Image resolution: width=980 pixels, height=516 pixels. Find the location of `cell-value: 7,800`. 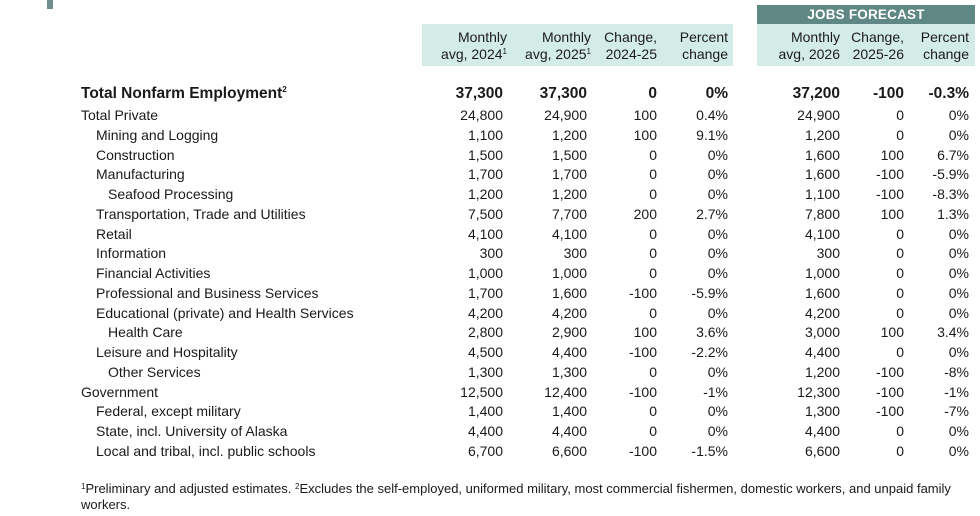

cell-value: 7,800 is located at coordinates (822, 213).